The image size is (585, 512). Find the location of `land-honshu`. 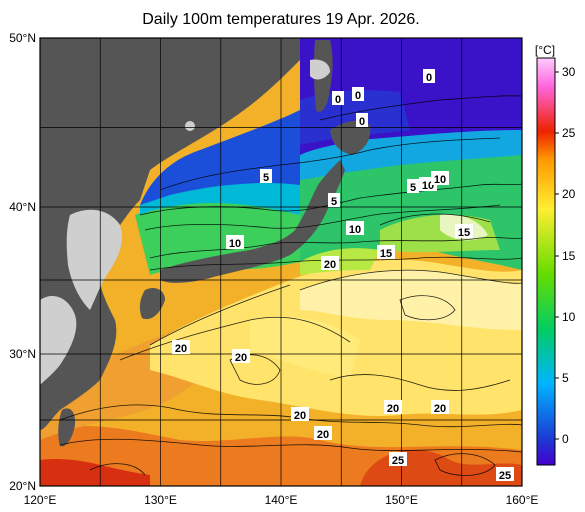

land-honshu is located at coordinates (252, 221).